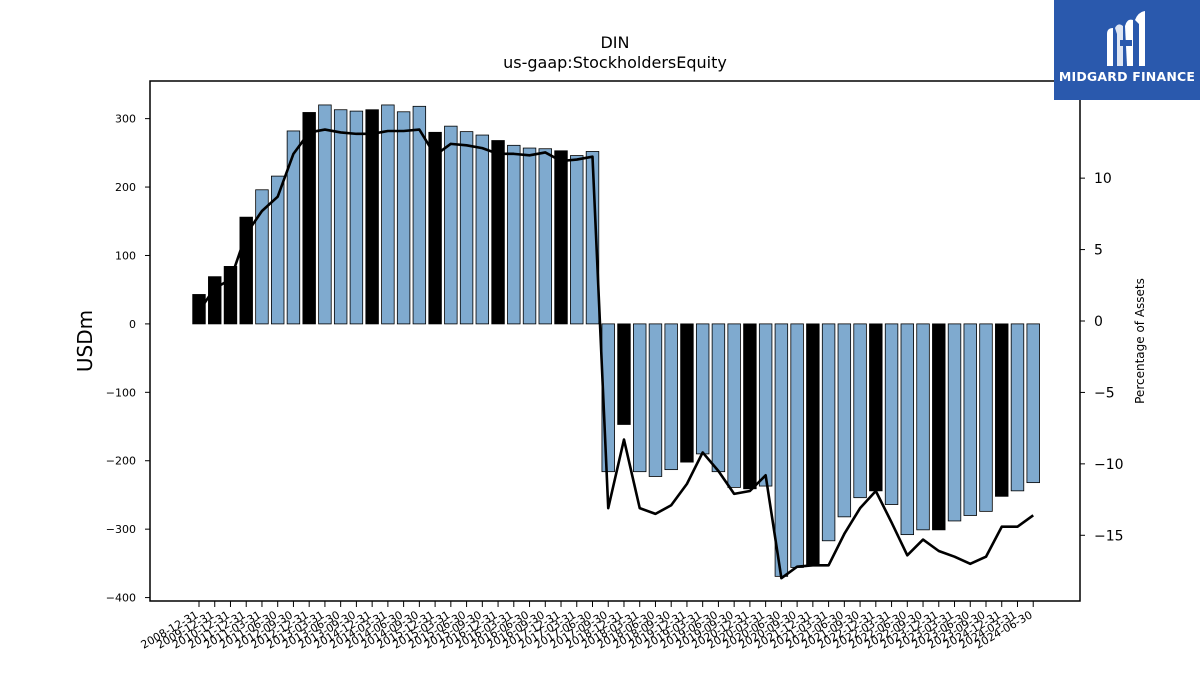  I want to click on logo-text: MIDGARD FINANCE, so click(1127, 76).